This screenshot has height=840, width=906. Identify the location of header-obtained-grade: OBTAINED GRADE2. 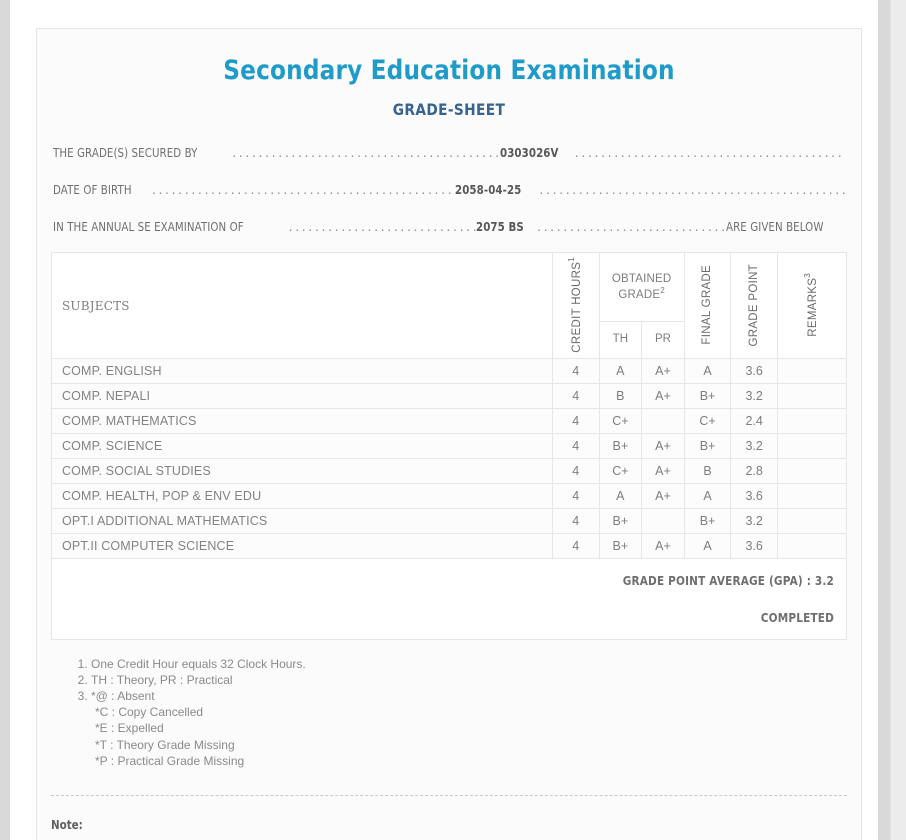
(641, 287).